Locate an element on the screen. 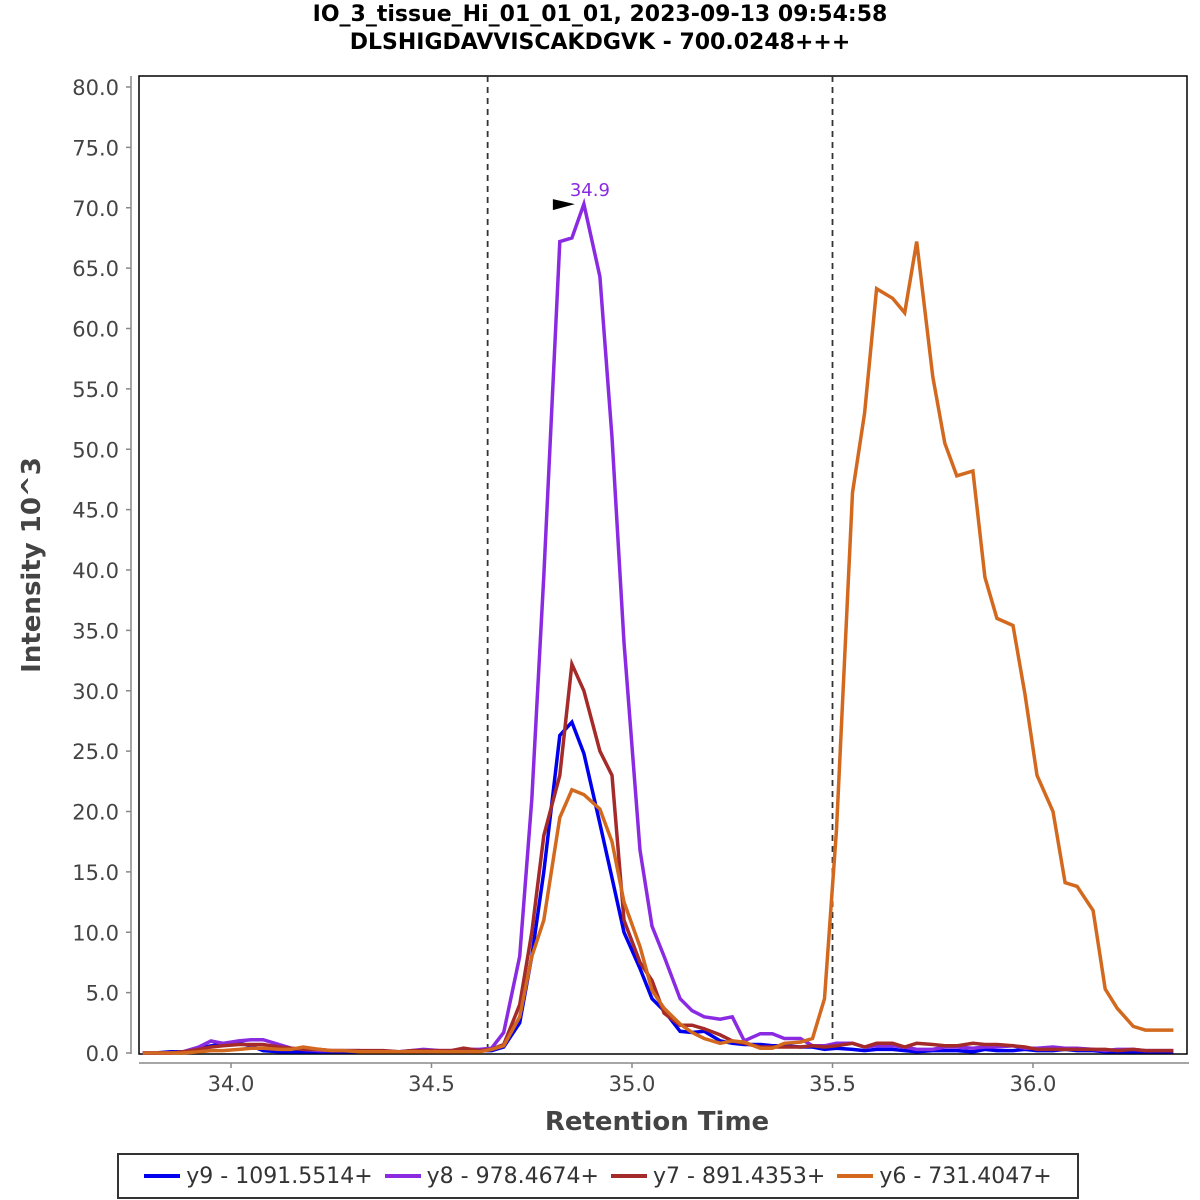 The image size is (1200, 1200). y-tick-label: 0.0 is located at coordinates (102, 1054).